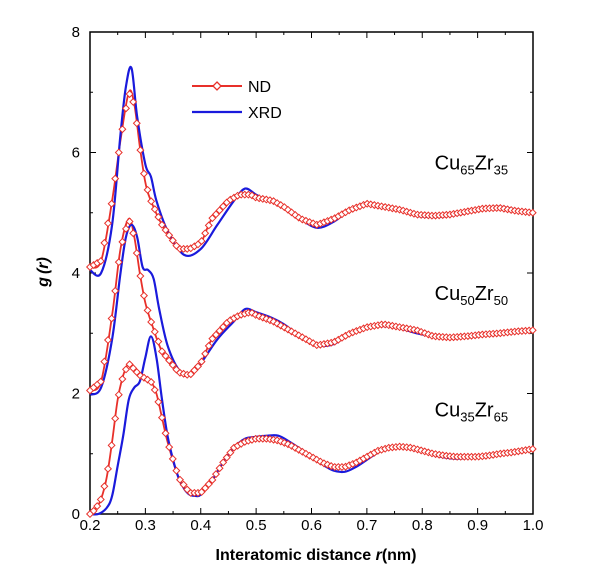  What do you see at coordinates (467, 300) in the screenshot?
I see `composition-label-sub1: 50` at bounding box center [467, 300].